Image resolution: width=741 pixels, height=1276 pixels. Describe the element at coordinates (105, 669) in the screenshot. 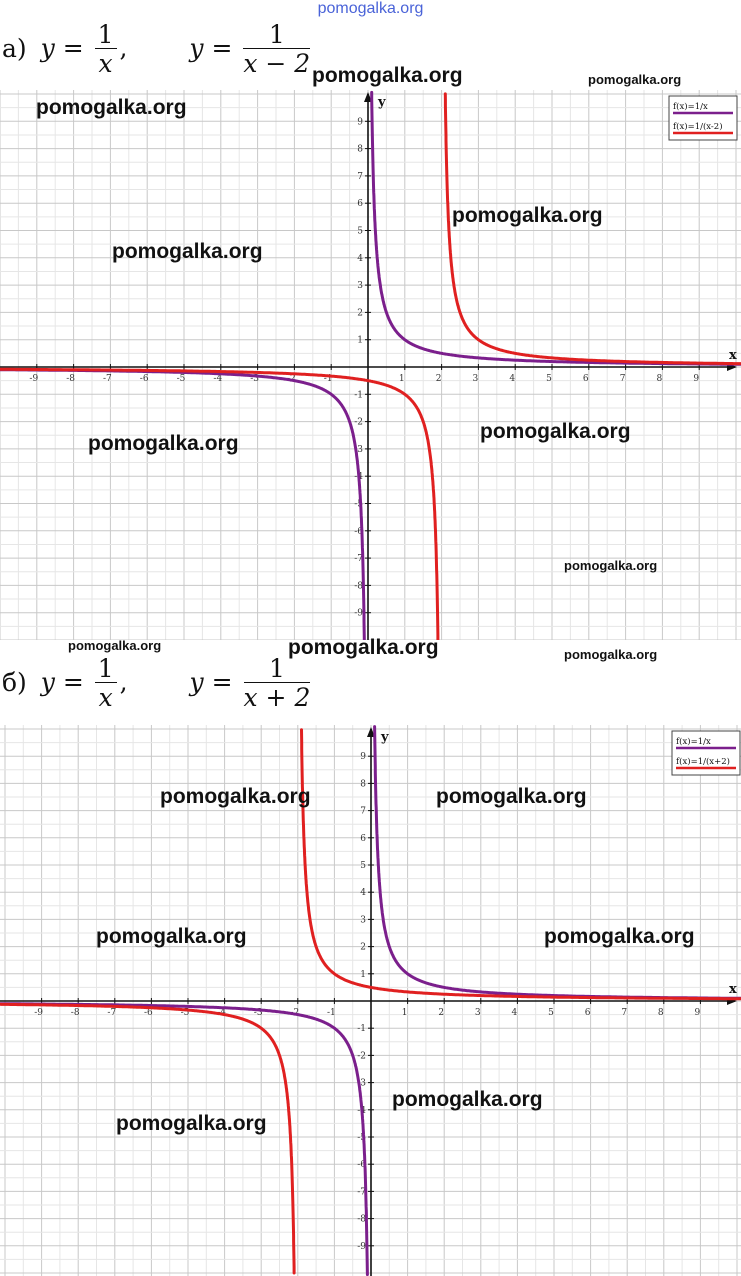

I see `part-b-eq1-numerator: 1` at that location.